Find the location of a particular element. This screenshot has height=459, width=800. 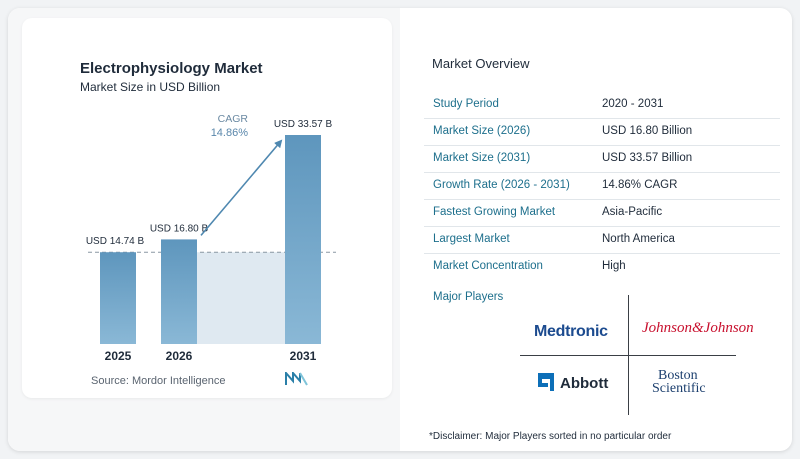

row-label: Market Size (2026) is located at coordinates (482, 131).